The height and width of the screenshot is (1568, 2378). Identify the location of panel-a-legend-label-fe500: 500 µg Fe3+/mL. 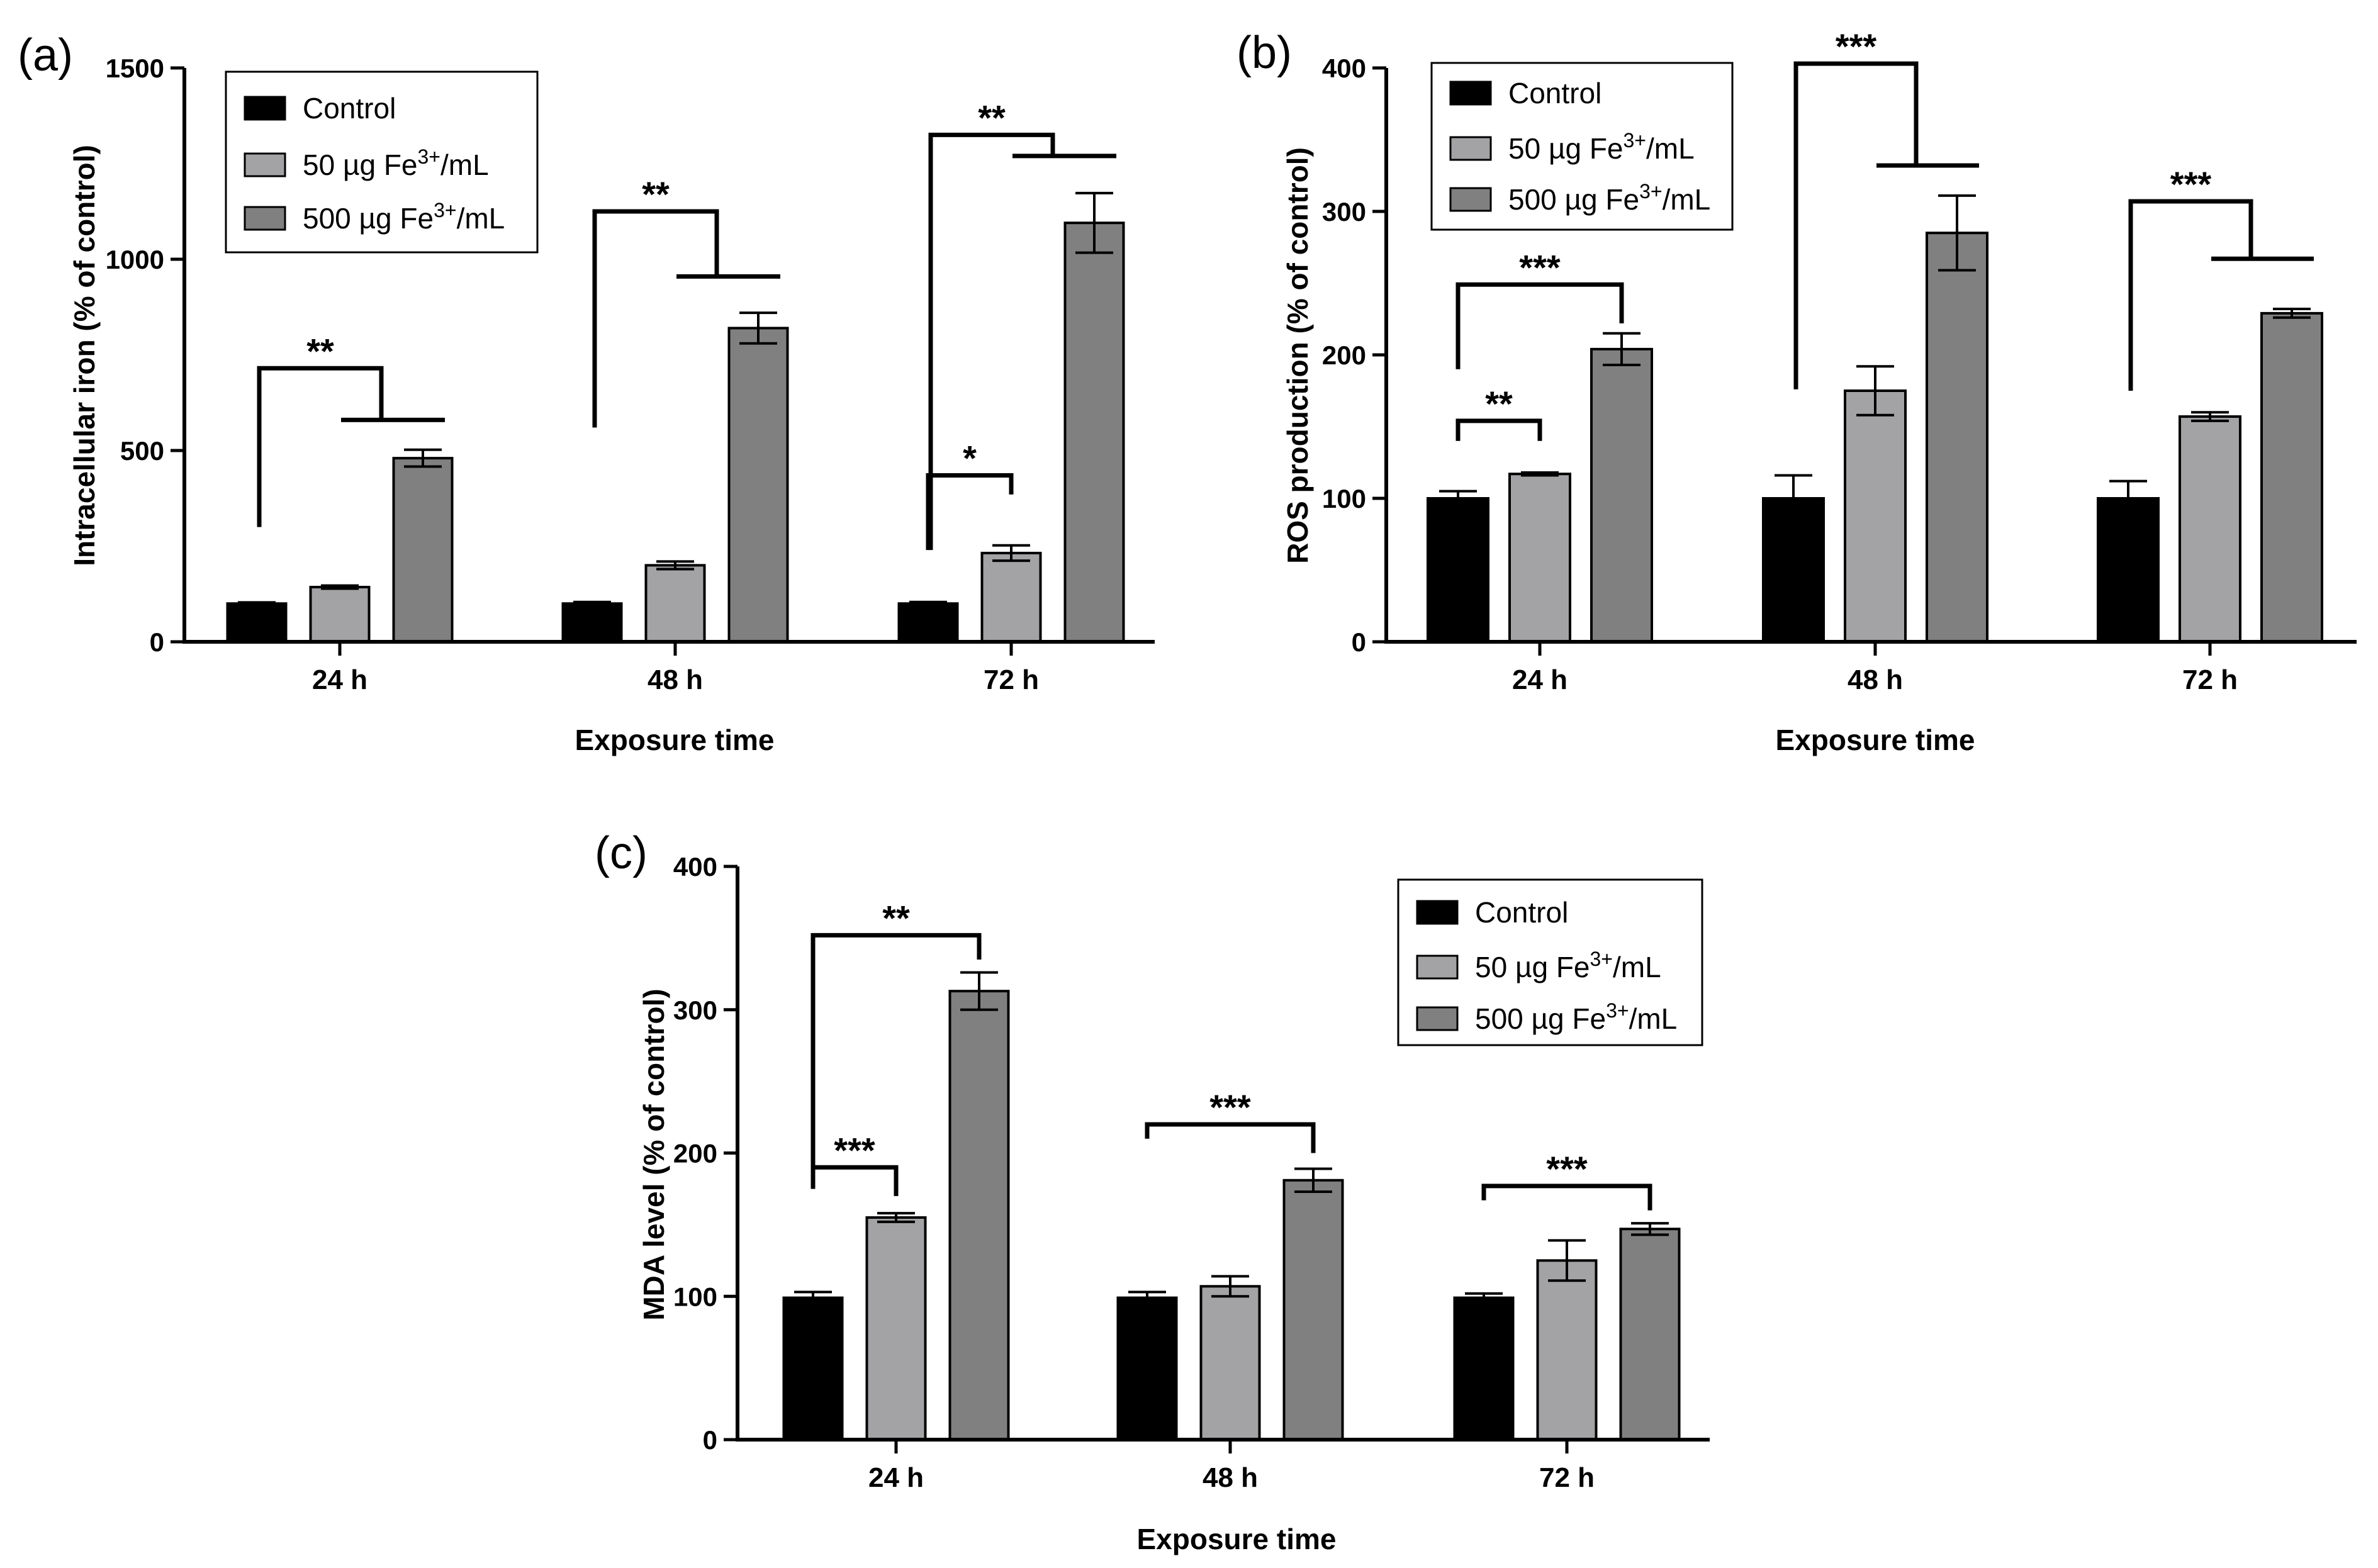
(404, 217).